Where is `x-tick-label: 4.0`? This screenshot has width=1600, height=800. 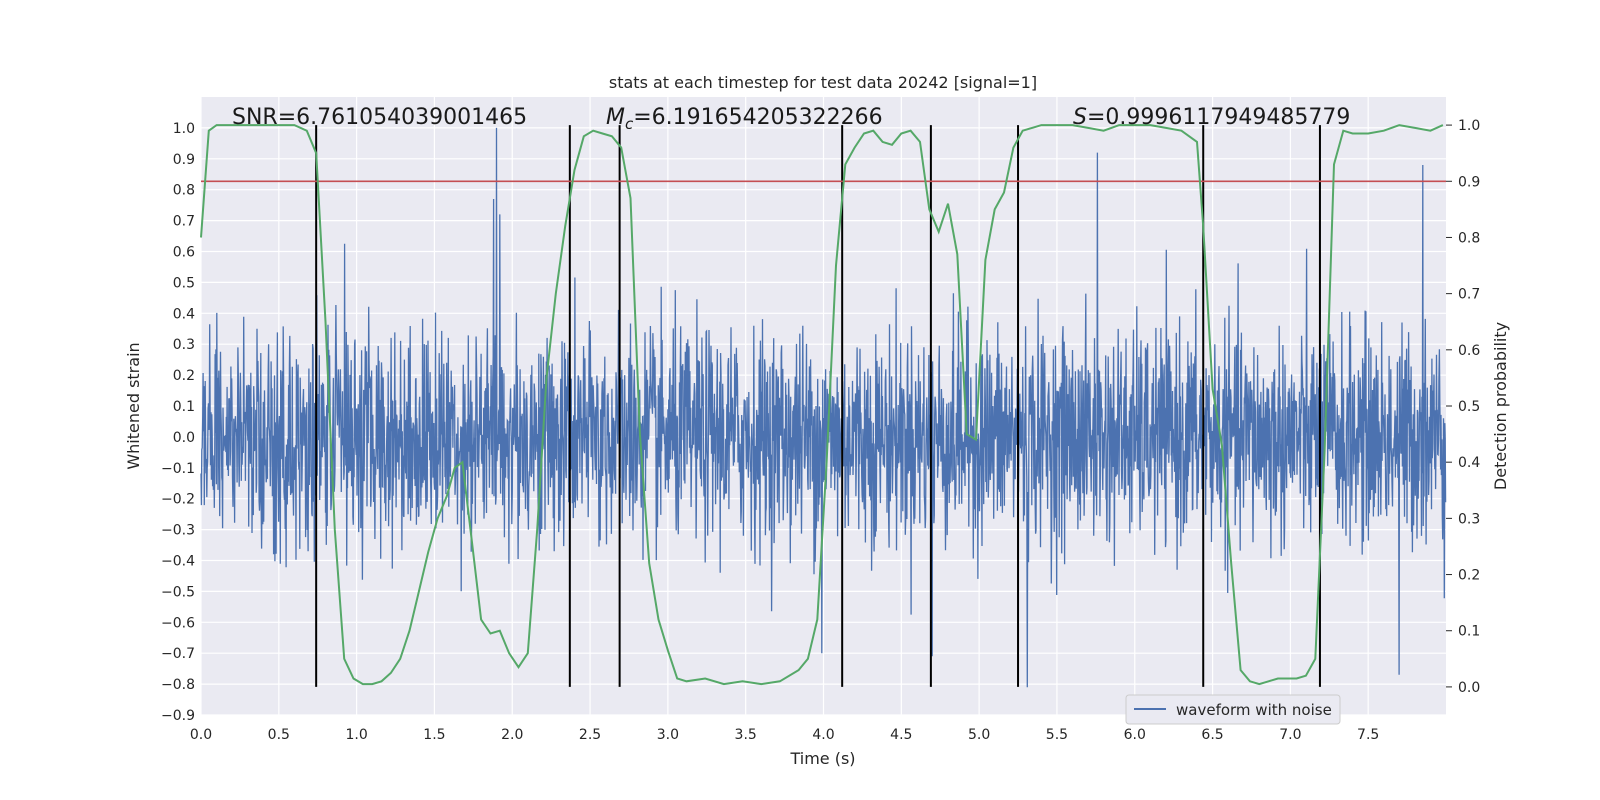 x-tick-label: 4.0 is located at coordinates (823, 735).